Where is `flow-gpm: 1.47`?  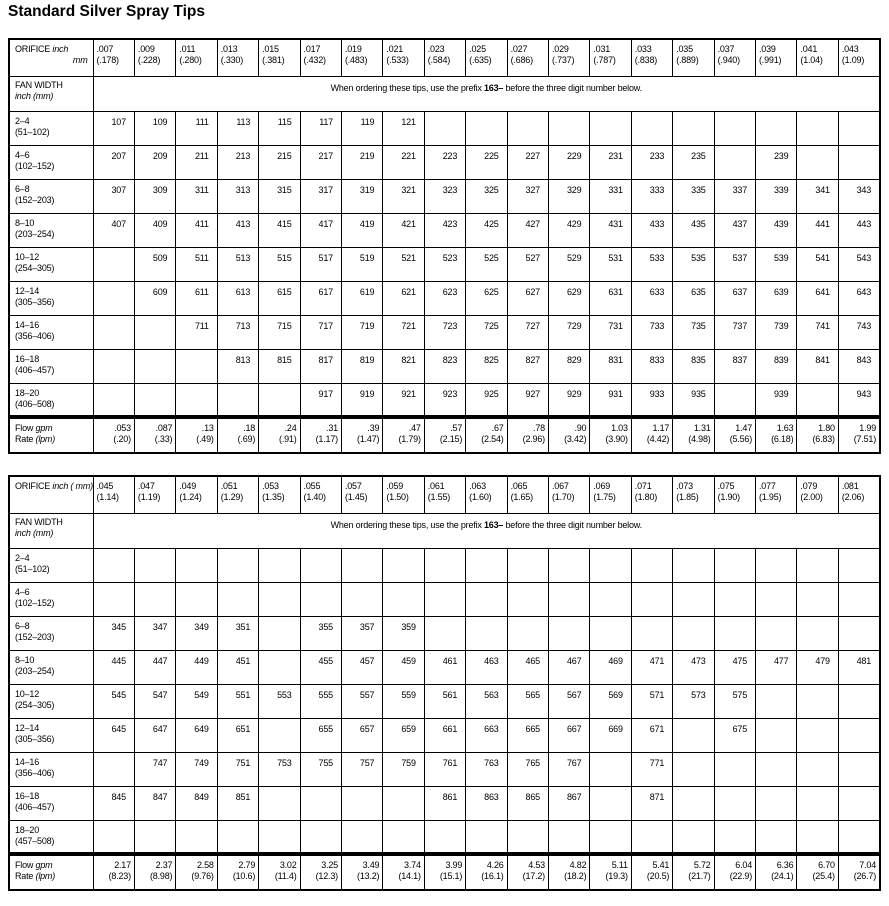
flow-gpm: 1.47 is located at coordinates (743, 428).